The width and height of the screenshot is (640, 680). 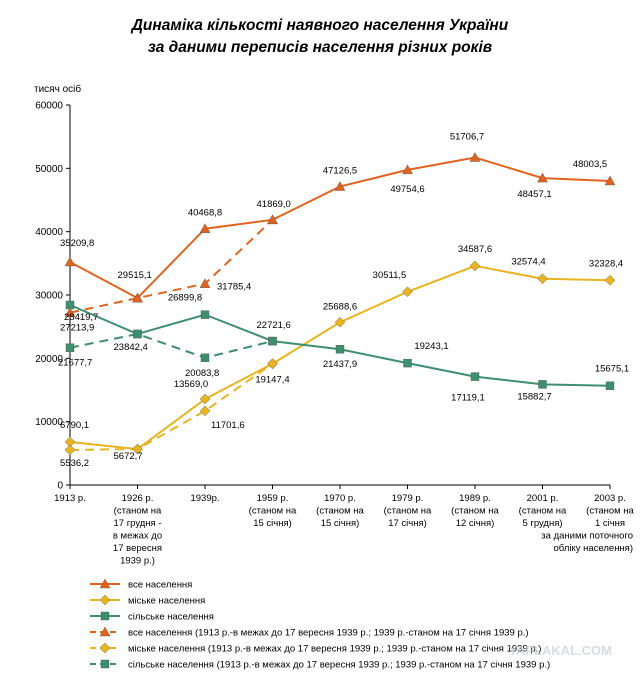 I want to click on data-label: 21677,7, so click(x=75, y=363).